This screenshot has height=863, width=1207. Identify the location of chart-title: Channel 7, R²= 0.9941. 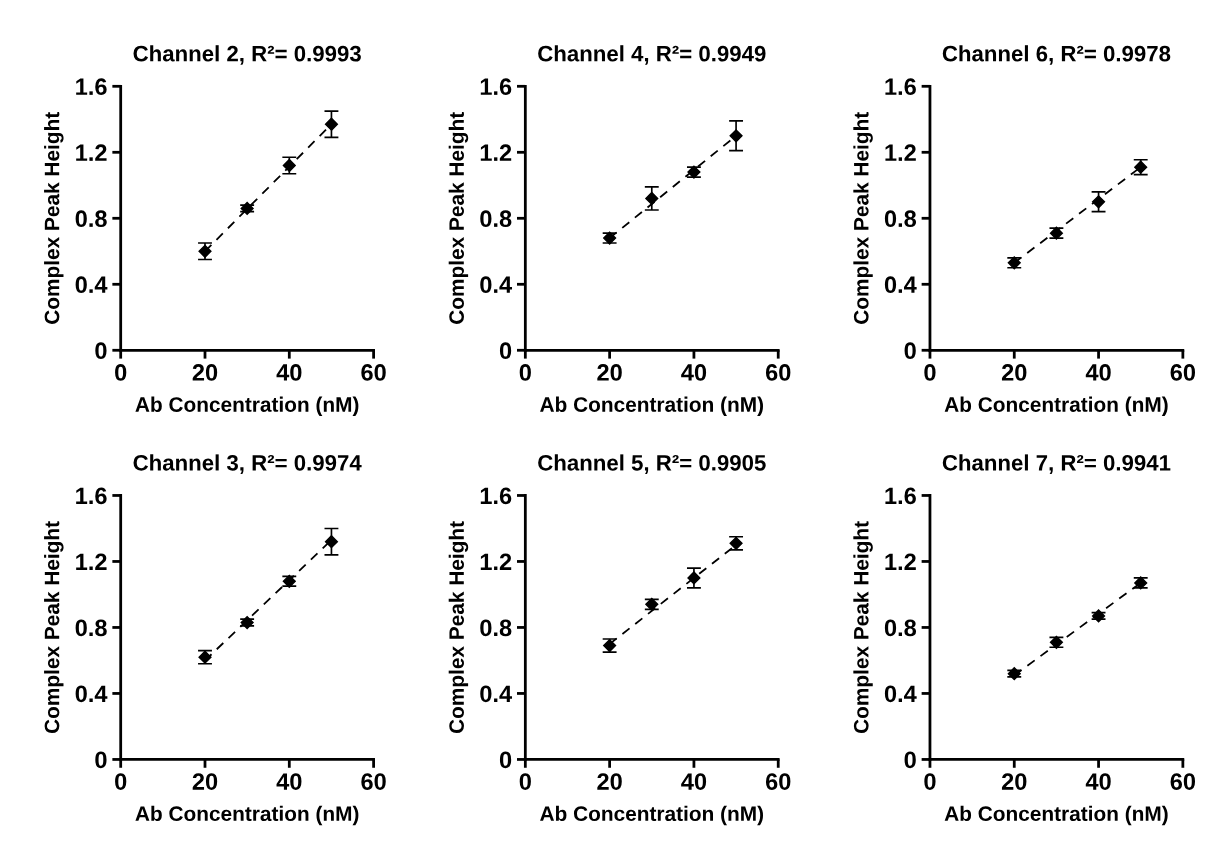
(1056, 464).